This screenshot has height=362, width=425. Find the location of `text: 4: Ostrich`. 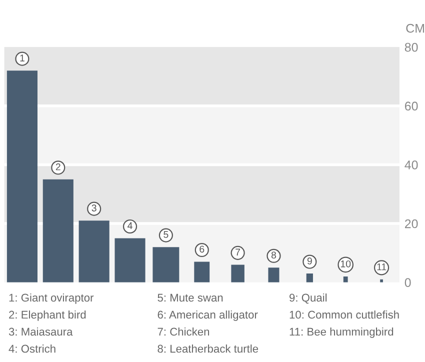

text: 4: Ostrich is located at coordinates (32, 348).